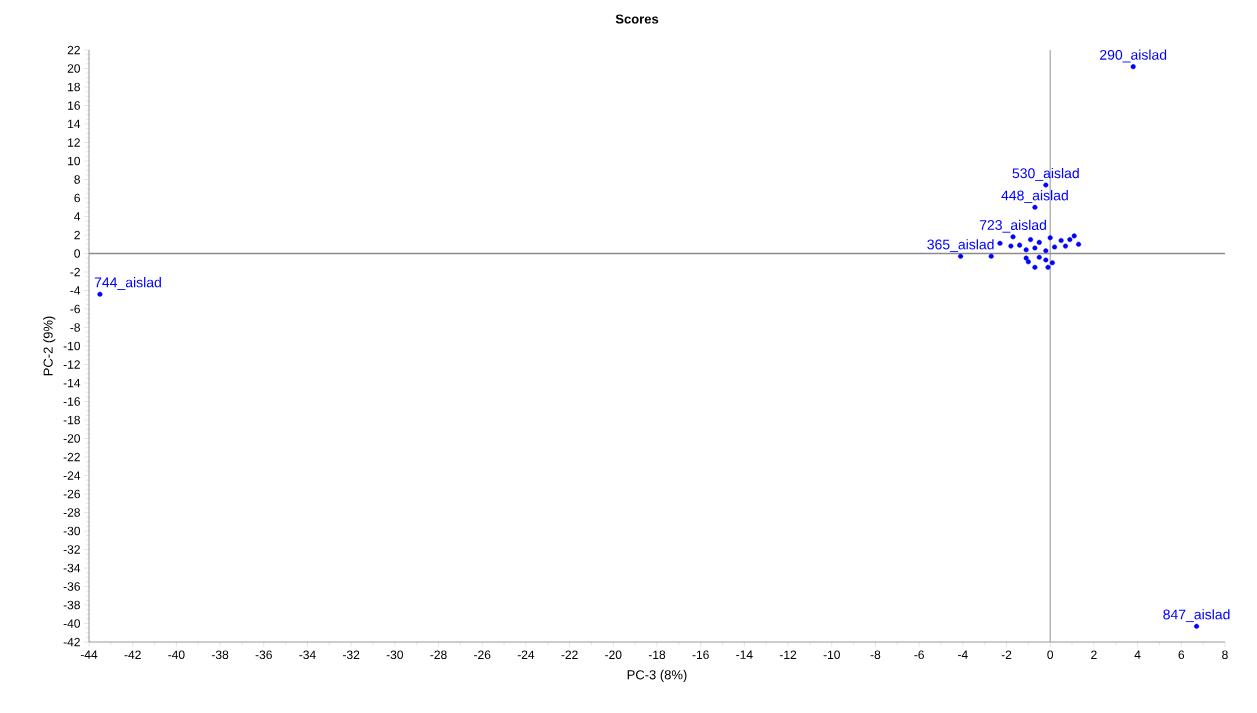 This screenshot has width=1257, height=713. Describe the element at coordinates (72, 531) in the screenshot. I see `y-tick-label: -30` at that location.